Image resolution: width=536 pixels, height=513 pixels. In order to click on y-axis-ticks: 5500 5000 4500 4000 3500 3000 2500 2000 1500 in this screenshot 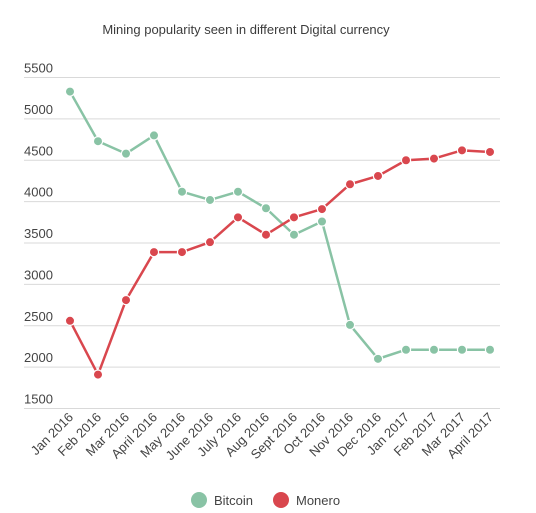, I will do `click(38, 234)`.